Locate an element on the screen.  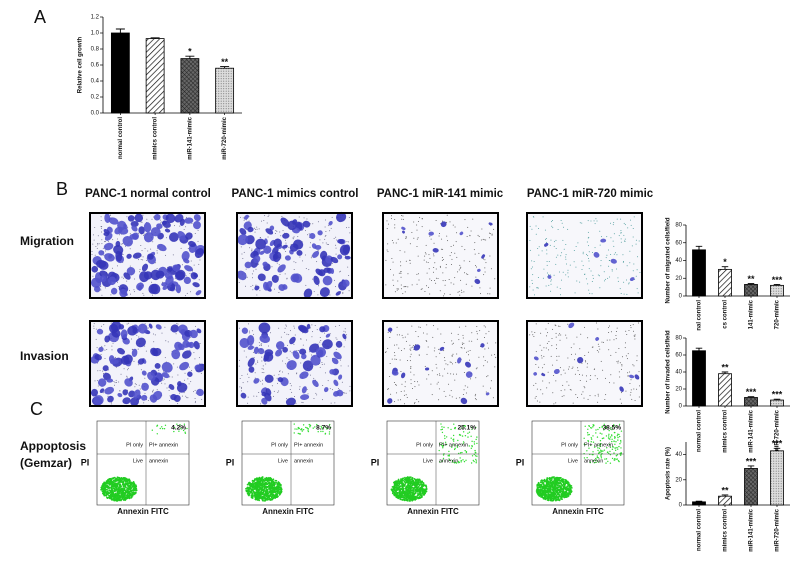
y-axis-label: PI is located at coordinates (85, 462).